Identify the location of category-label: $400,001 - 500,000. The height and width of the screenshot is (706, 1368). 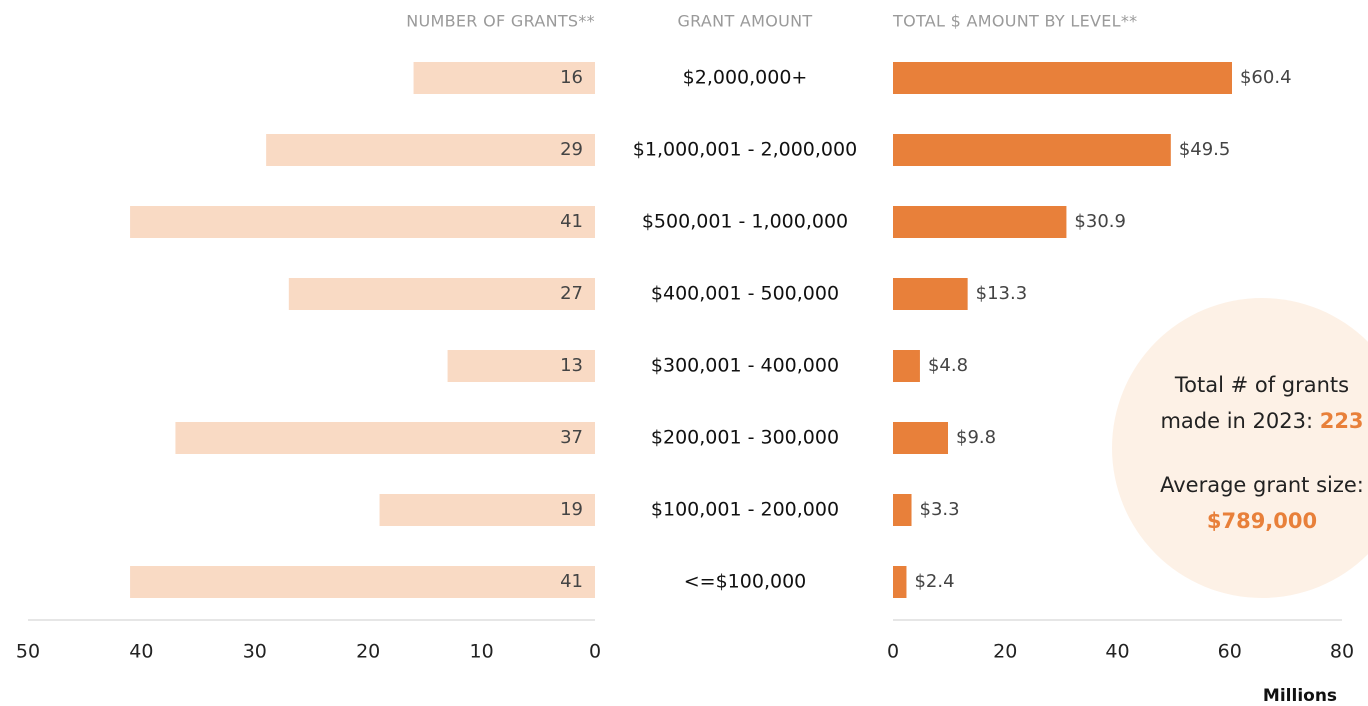
(745, 294).